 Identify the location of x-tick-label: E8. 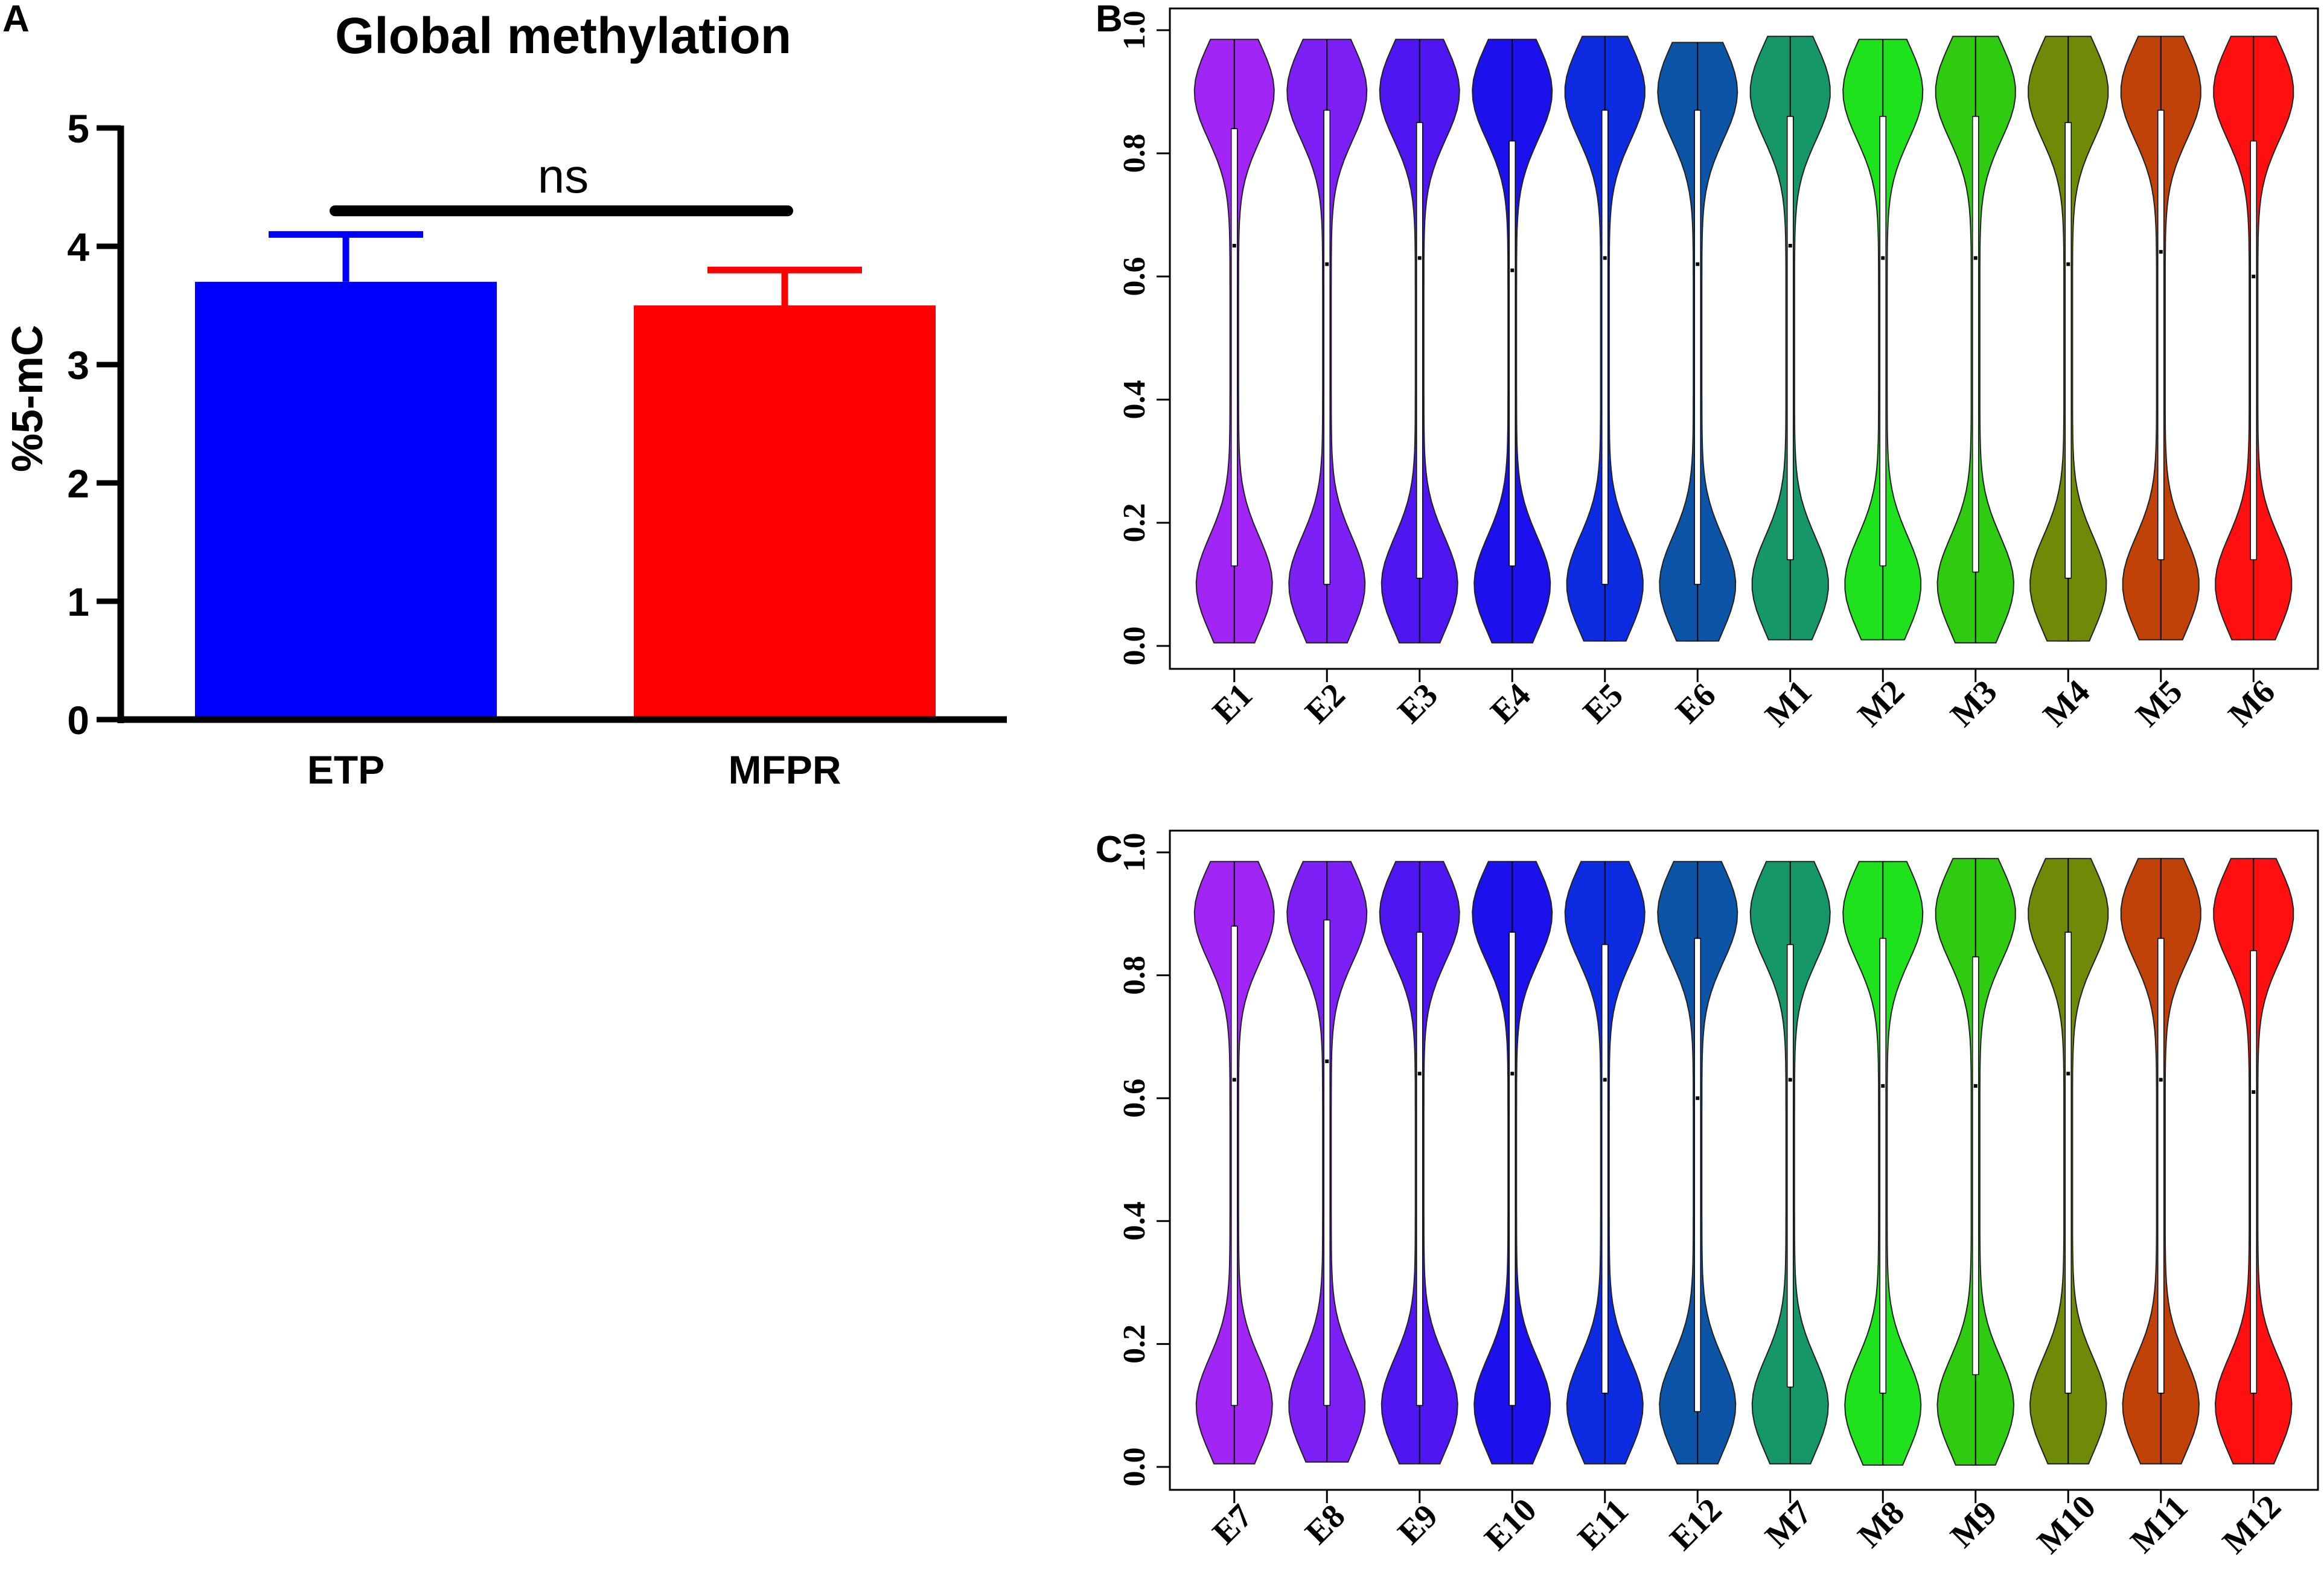
(1325, 1524).